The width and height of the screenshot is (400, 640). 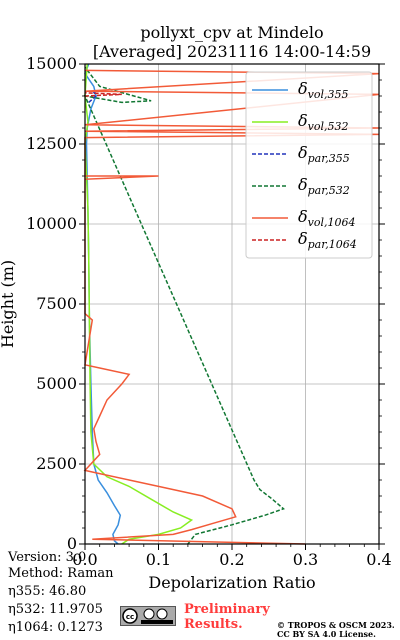 I want to click on y-tick-label: 0, so click(x=72, y=543).